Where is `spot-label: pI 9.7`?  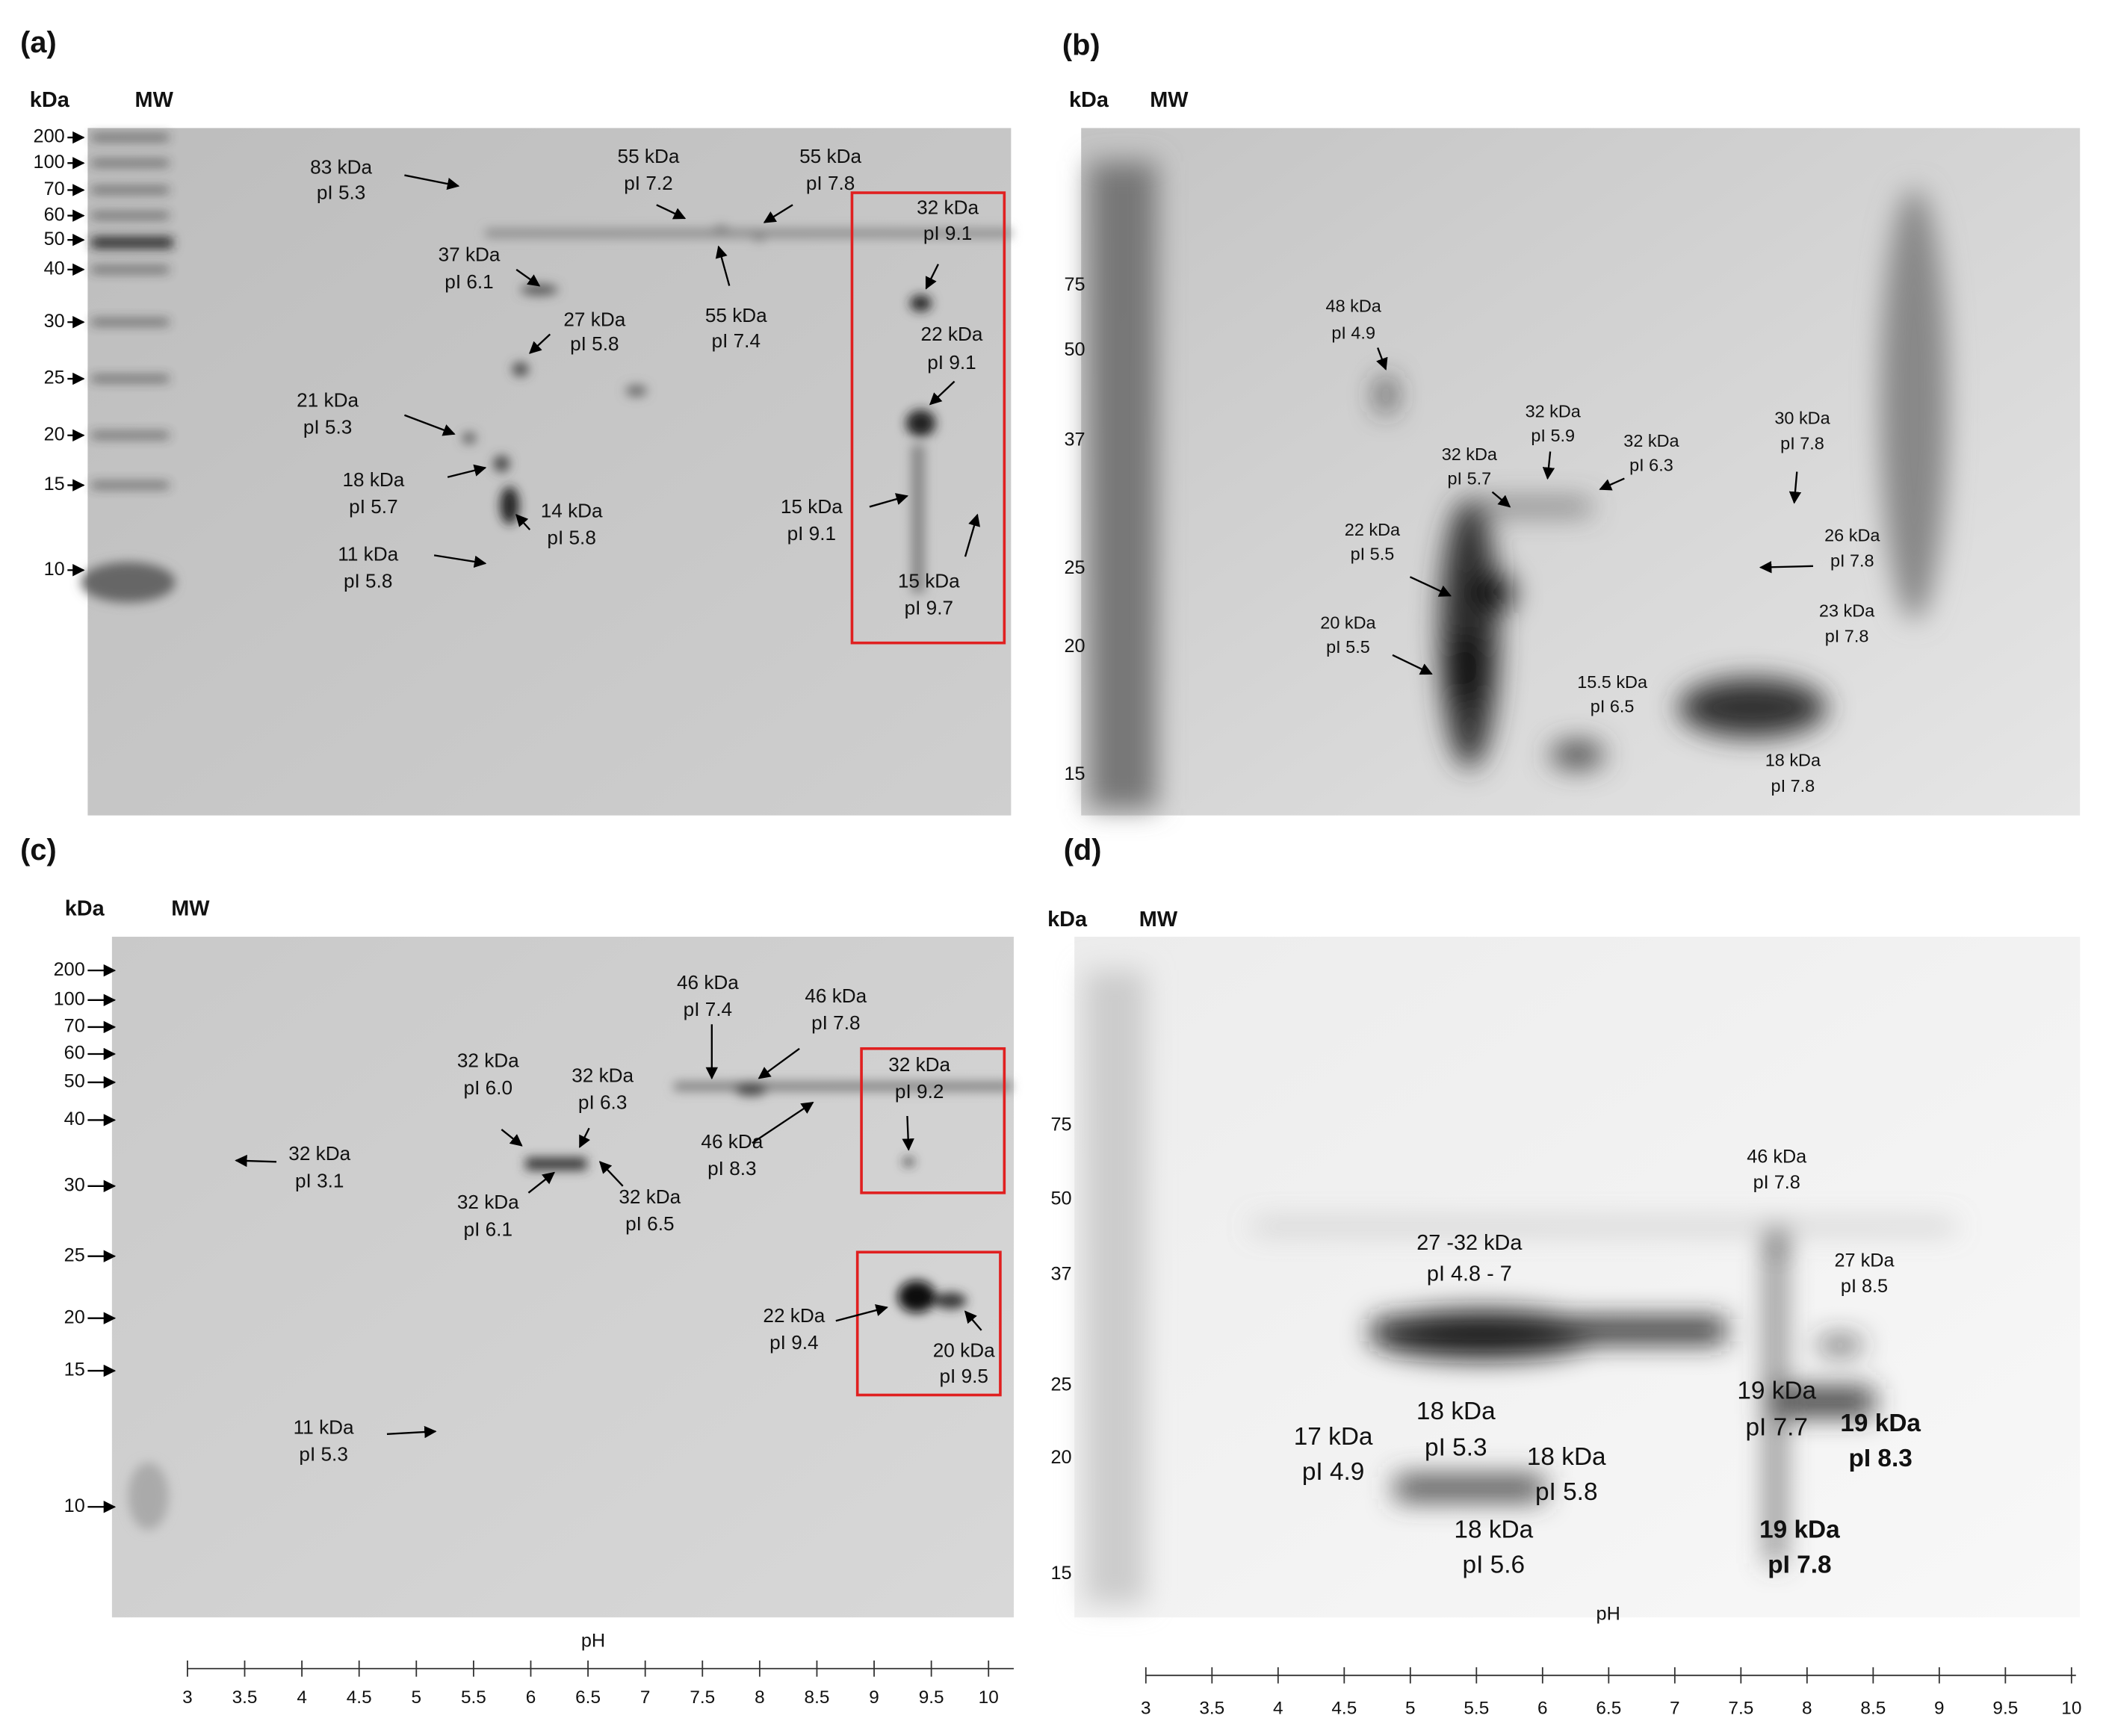 spot-label: pI 9.7 is located at coordinates (929, 607).